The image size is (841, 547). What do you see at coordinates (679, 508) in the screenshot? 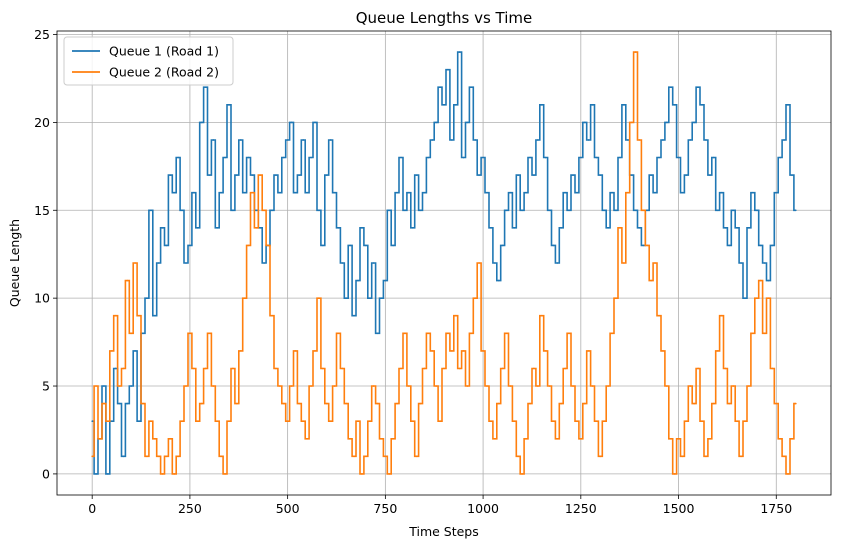
I see `x-tick-label: 1500` at bounding box center [679, 508].